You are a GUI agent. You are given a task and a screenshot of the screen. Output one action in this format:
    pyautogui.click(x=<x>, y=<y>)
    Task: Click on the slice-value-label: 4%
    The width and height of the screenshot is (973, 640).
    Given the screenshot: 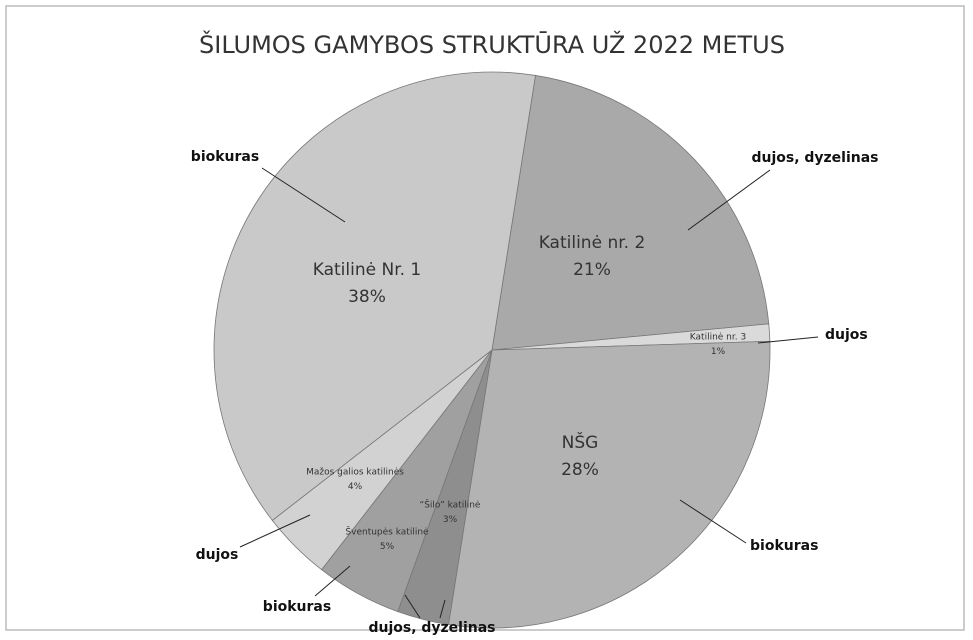 What is the action you would take?
    pyautogui.click(x=355, y=487)
    